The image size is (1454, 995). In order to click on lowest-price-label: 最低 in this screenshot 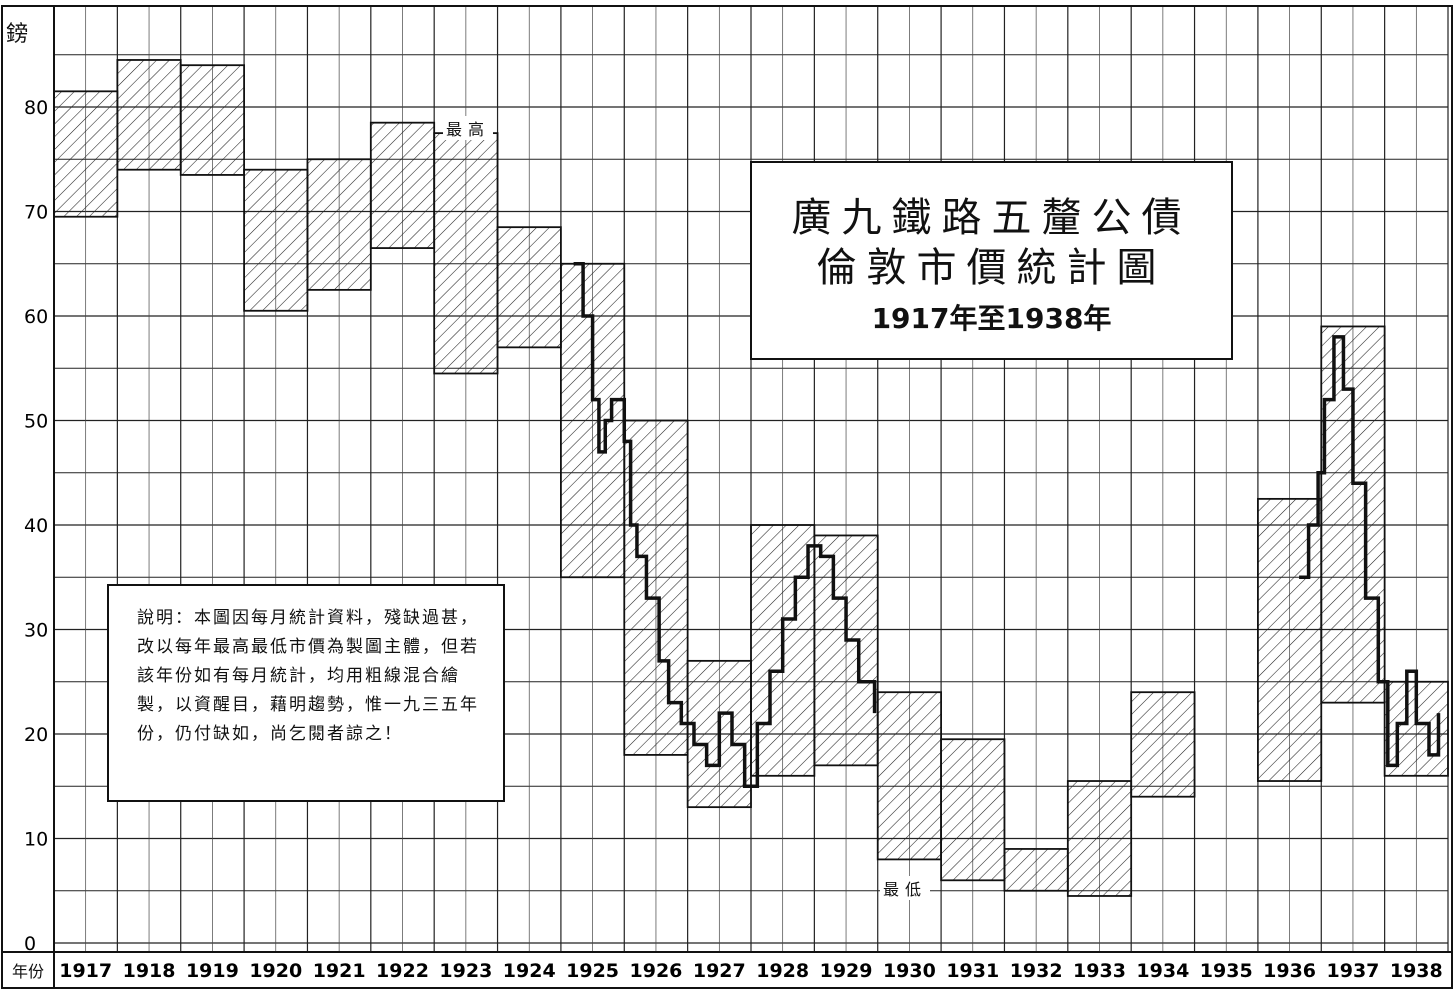, I will do `click(905, 888)`.